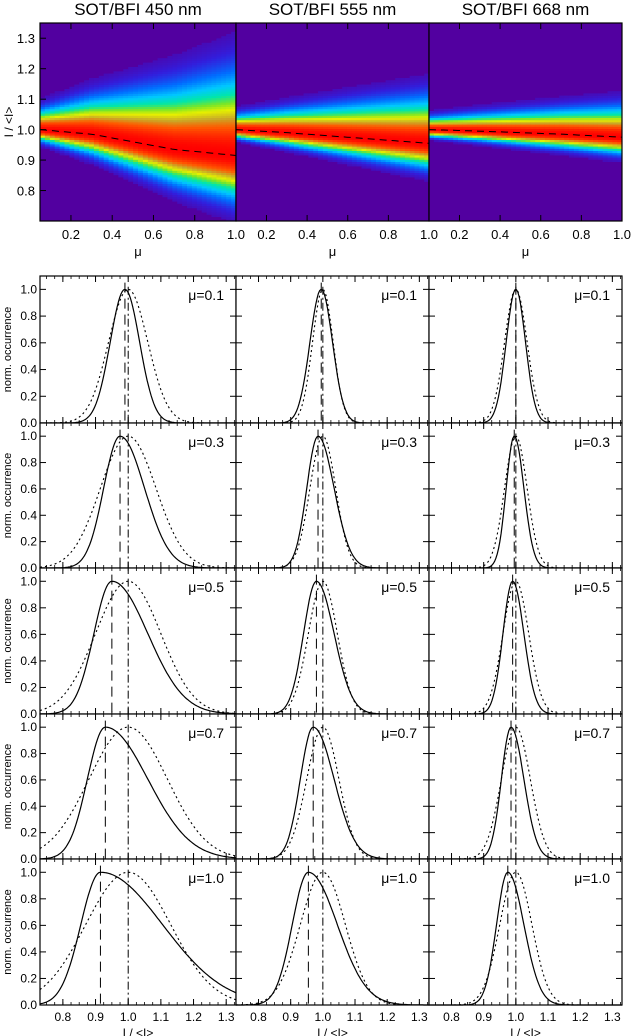 This screenshot has height=1036, width=631. I want to click on histogram-frame, so click(525, 495).